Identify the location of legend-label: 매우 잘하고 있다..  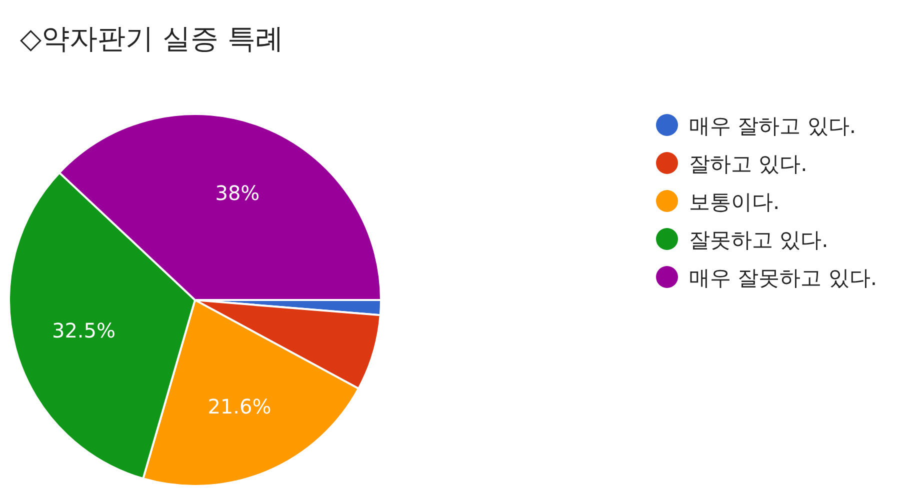
(772, 126).